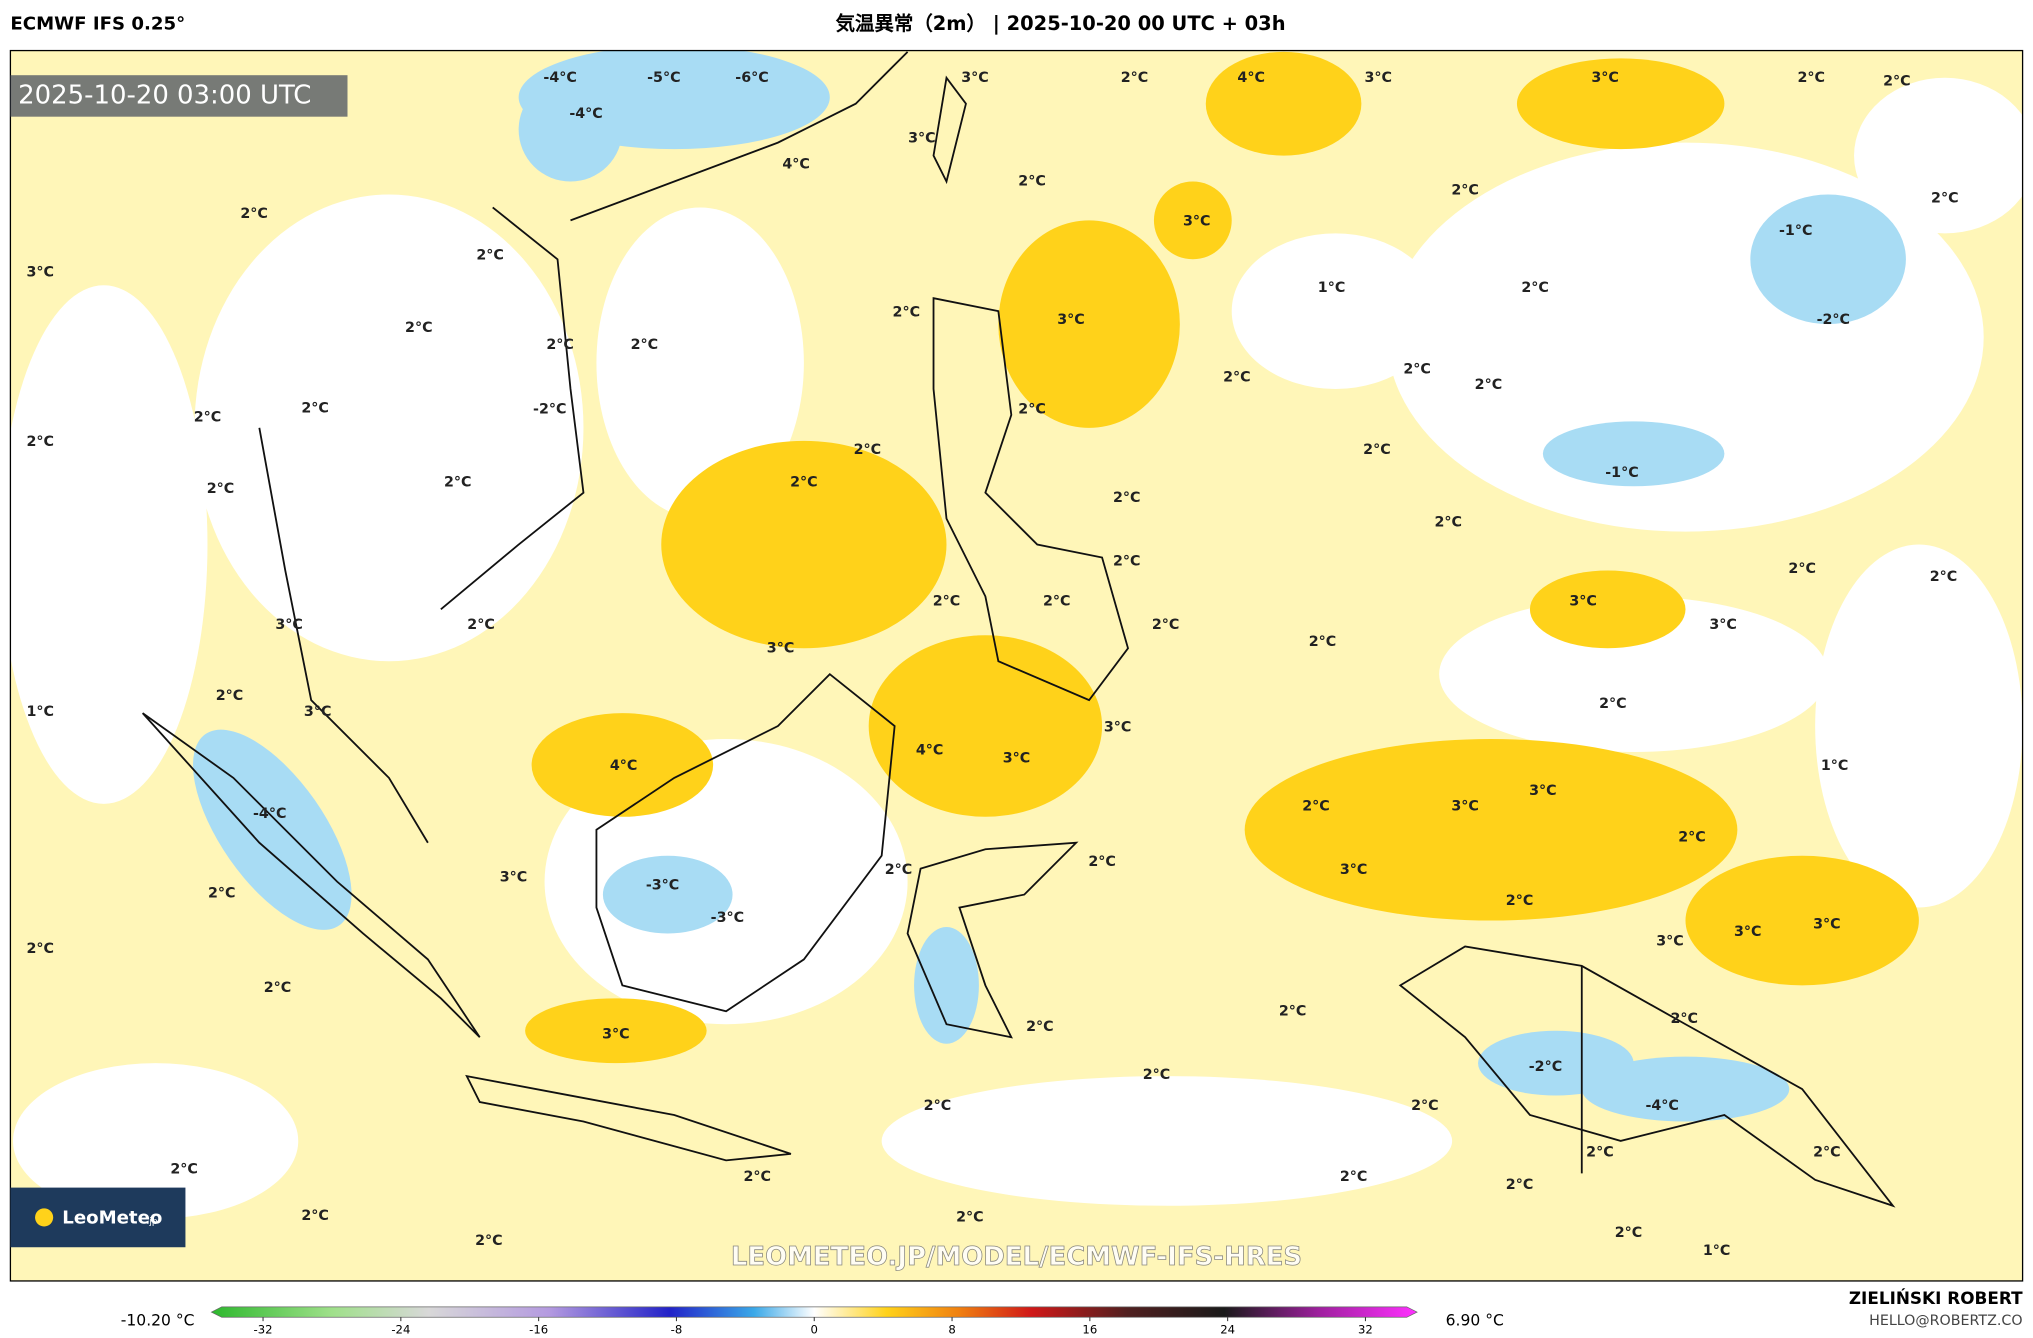  Describe the element at coordinates (1061, 23) in the screenshot. I see `map-title: 気温異常（2m） | 2025-10-20 00 UTC + 03h` at that location.